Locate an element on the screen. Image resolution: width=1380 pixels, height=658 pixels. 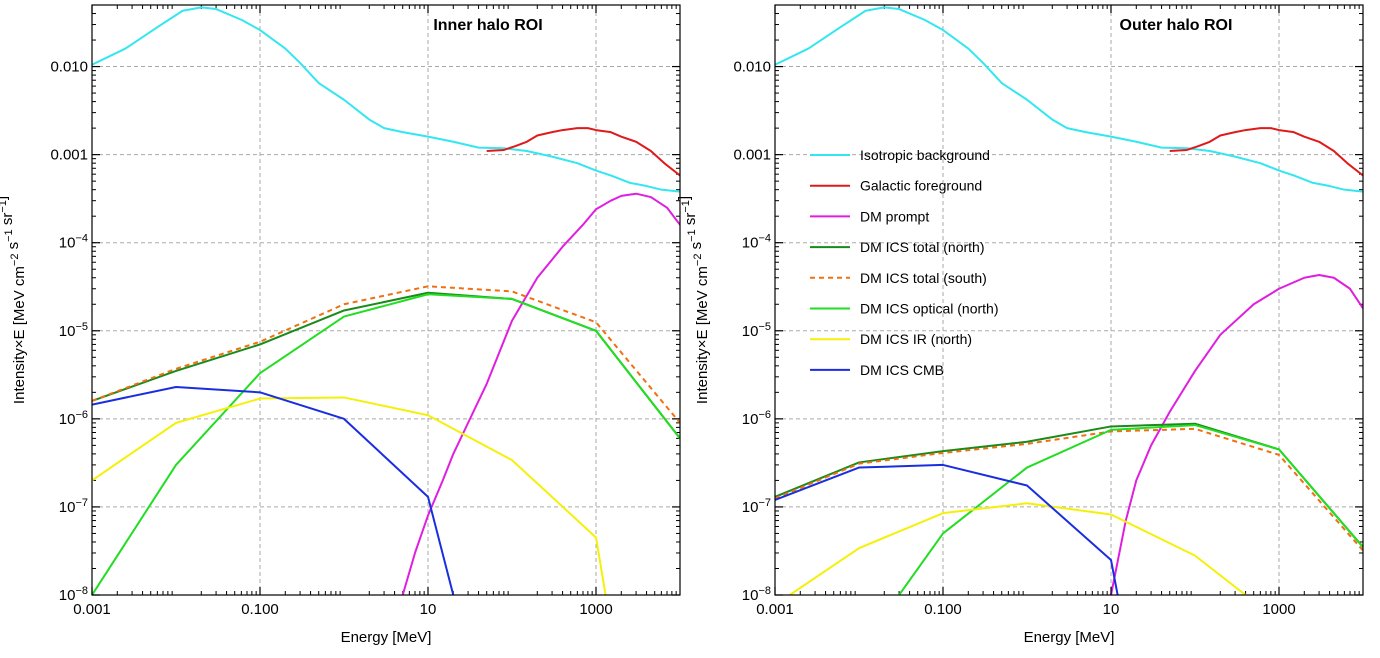
panel-title: Inner halo ROI is located at coordinates (487, 25).